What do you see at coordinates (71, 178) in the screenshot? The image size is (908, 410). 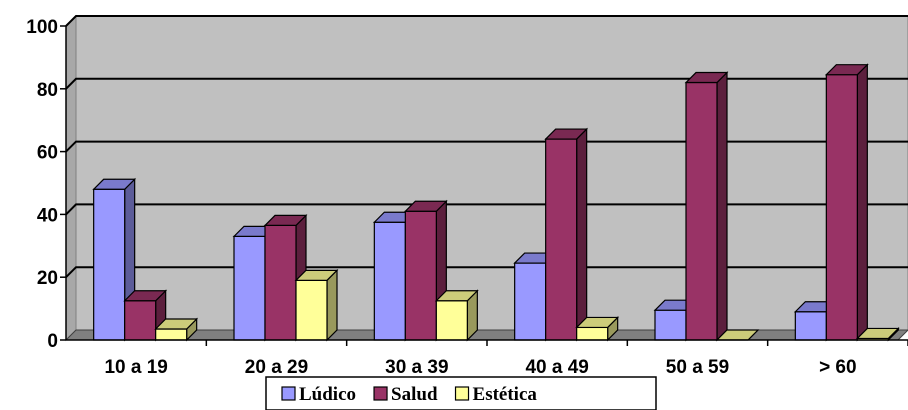 I see `side-wall` at bounding box center [71, 178].